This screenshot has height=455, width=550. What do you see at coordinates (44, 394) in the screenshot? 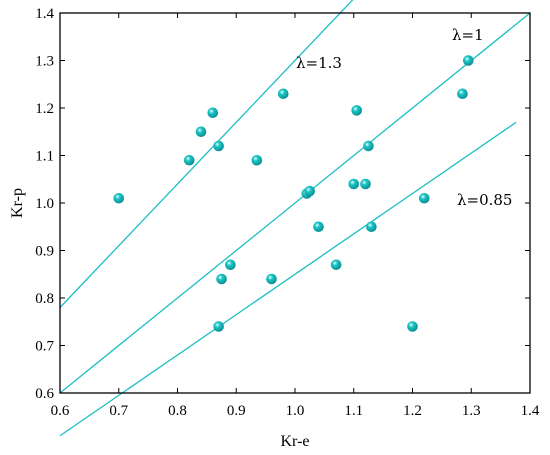
I see `y-tick-label: 0.6` at bounding box center [44, 394].